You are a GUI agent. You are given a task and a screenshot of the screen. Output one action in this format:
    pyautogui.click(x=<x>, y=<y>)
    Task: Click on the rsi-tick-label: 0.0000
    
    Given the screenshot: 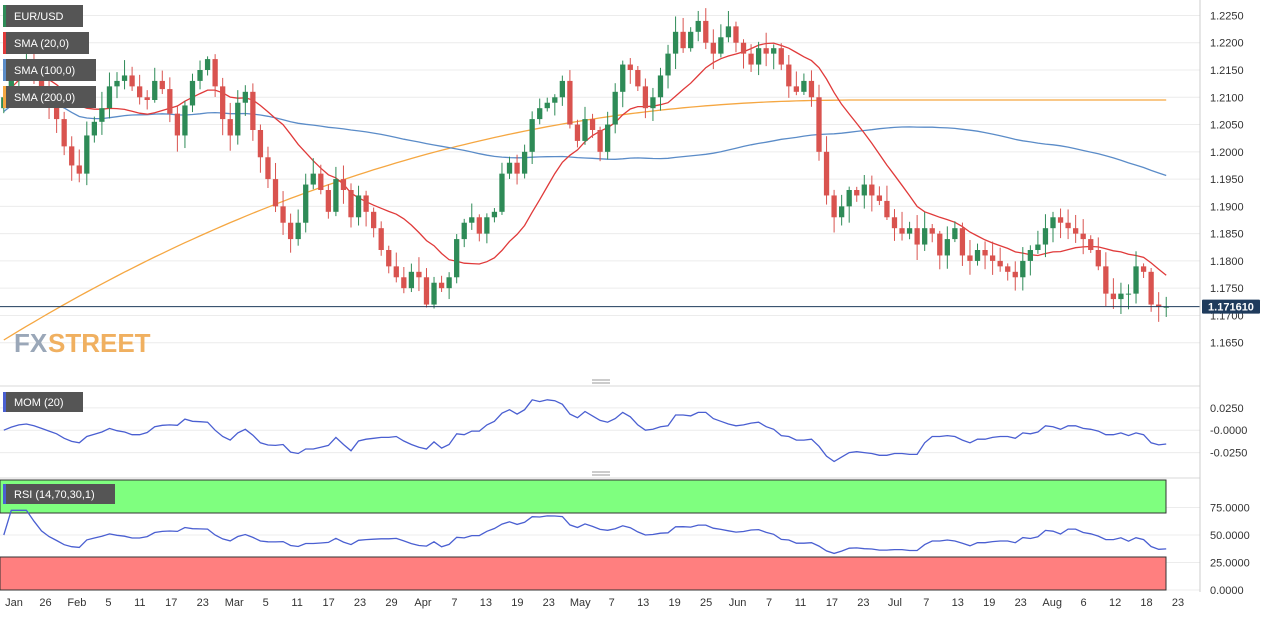 What is the action you would take?
    pyautogui.click(x=1227, y=591)
    